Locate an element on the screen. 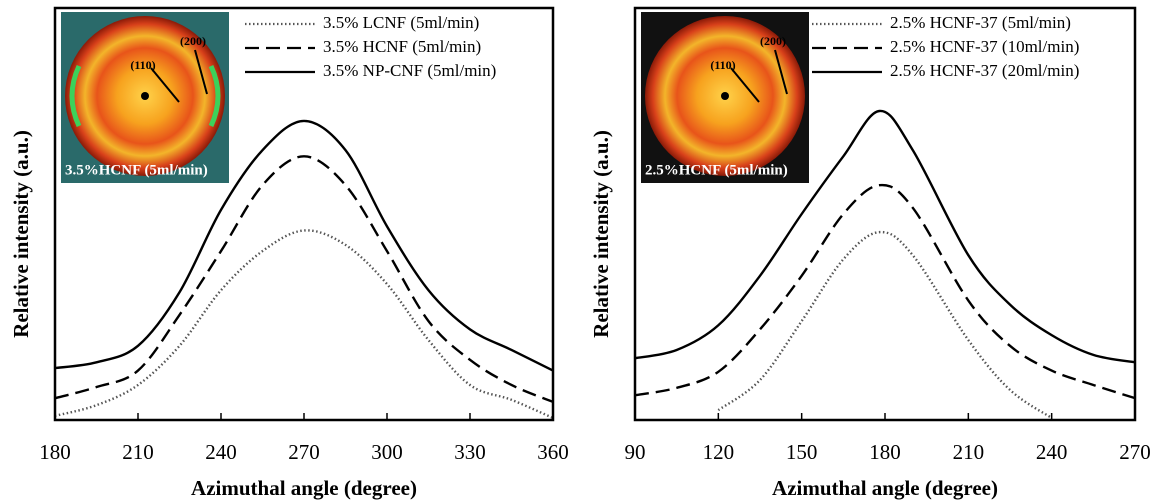 The width and height of the screenshot is (1160, 504). x-tick-label: 120 is located at coordinates (719, 452).